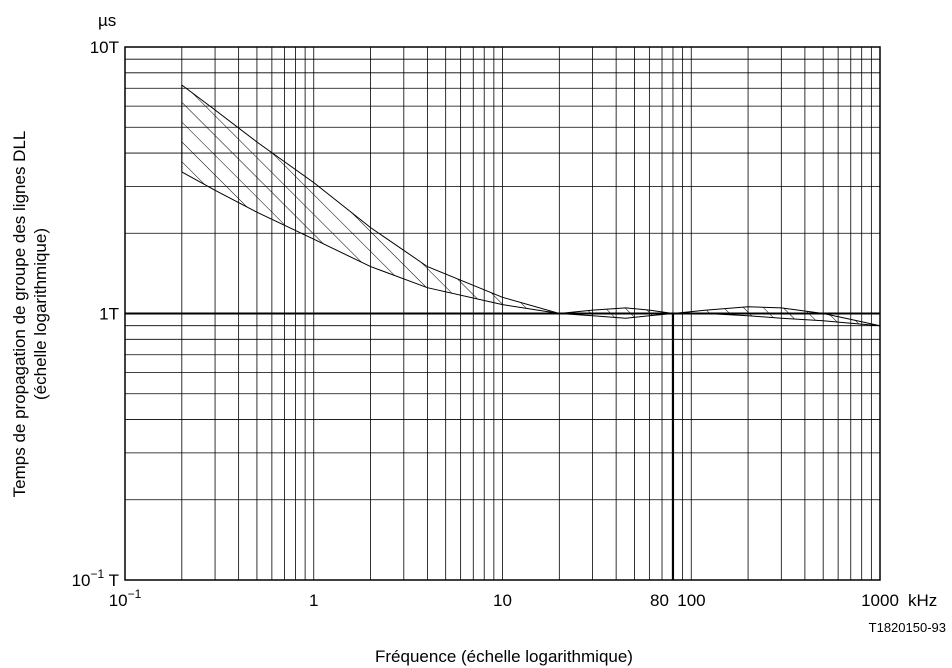 This screenshot has height=668, width=952. What do you see at coordinates (907, 627) in the screenshot?
I see `figure-id: T1820150-93` at bounding box center [907, 627].